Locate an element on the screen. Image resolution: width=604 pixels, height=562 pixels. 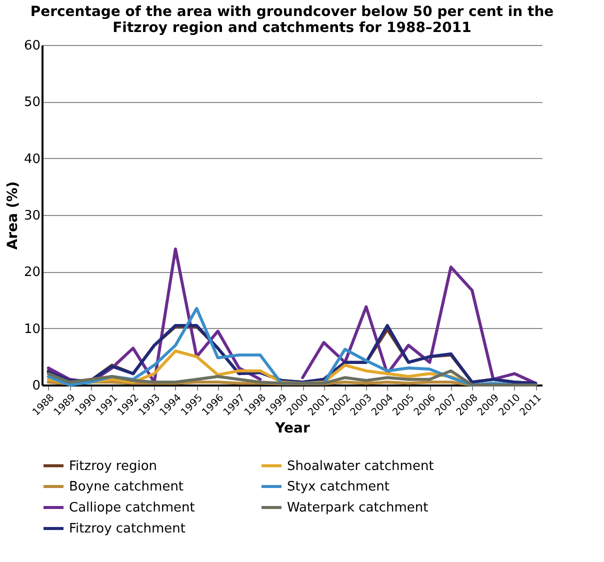
y-tick-label: 20 is located at coordinates (32, 272).